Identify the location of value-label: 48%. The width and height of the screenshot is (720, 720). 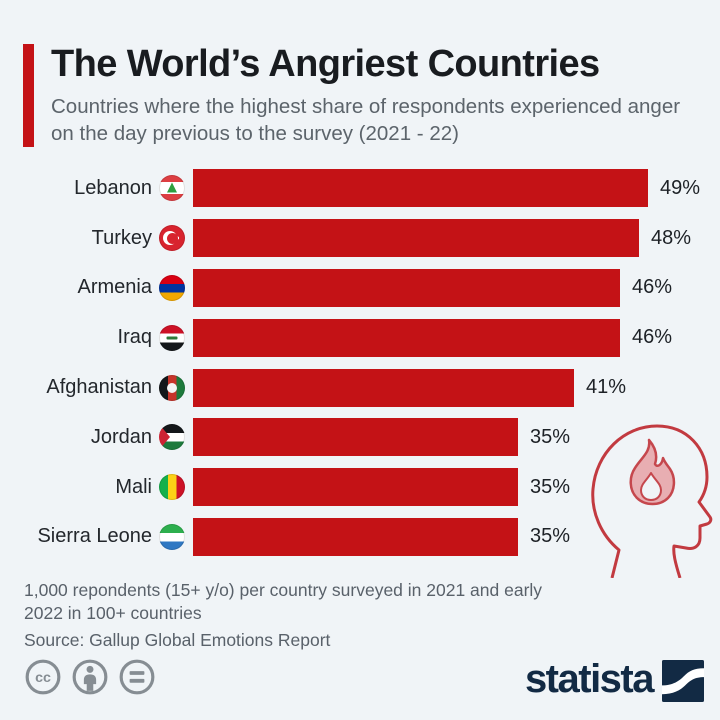
(671, 237).